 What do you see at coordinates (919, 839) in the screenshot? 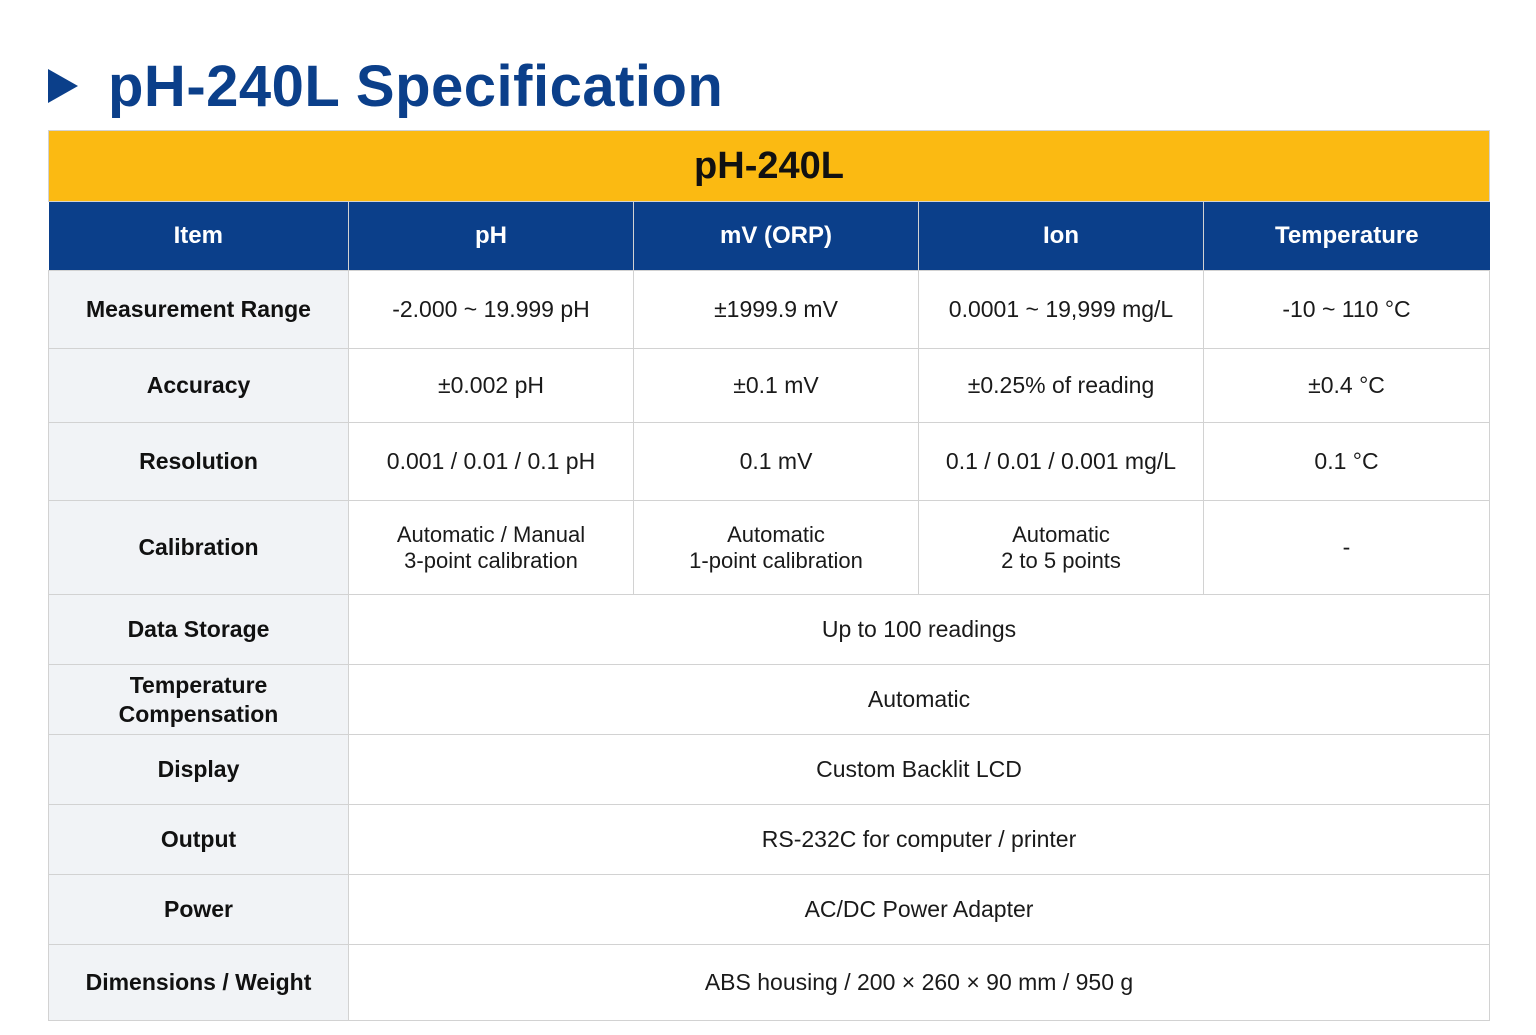
I see `table-cell: RS-232C for computer / printer` at bounding box center [919, 839].